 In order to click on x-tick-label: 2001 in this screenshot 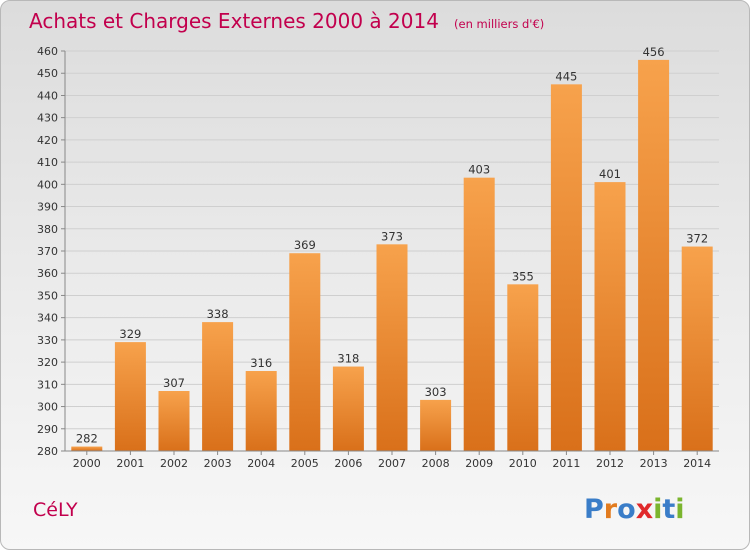, I will do `click(130, 463)`.